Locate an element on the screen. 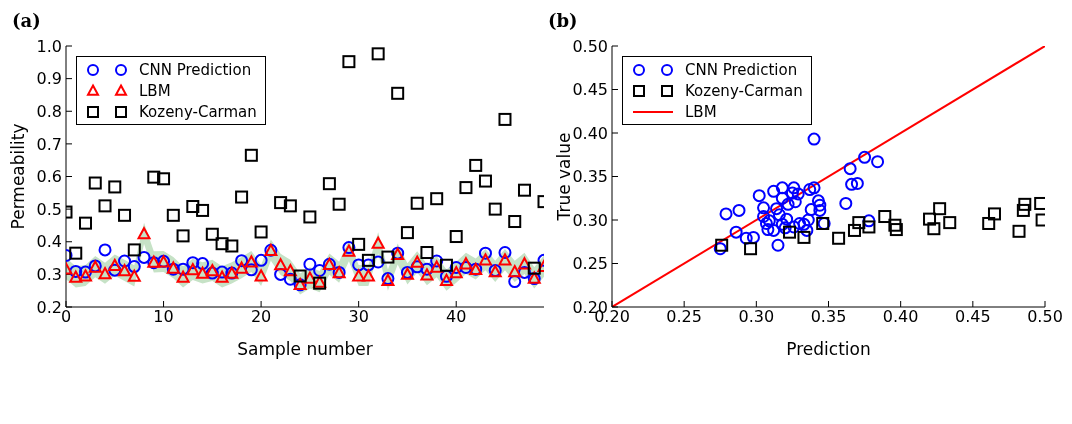 Image resolution: width=1072 pixels, height=424 pixels. y-axis-title: Permeability is located at coordinates (18, 176).